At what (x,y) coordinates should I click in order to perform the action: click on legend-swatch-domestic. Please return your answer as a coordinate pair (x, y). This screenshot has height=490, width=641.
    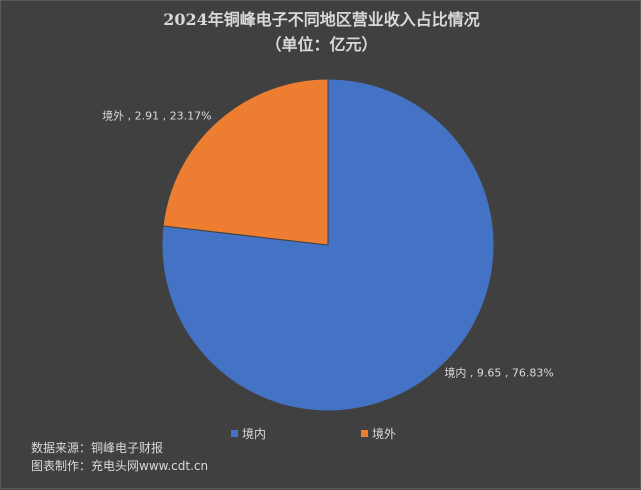
    Looking at the image, I should click on (234, 433).